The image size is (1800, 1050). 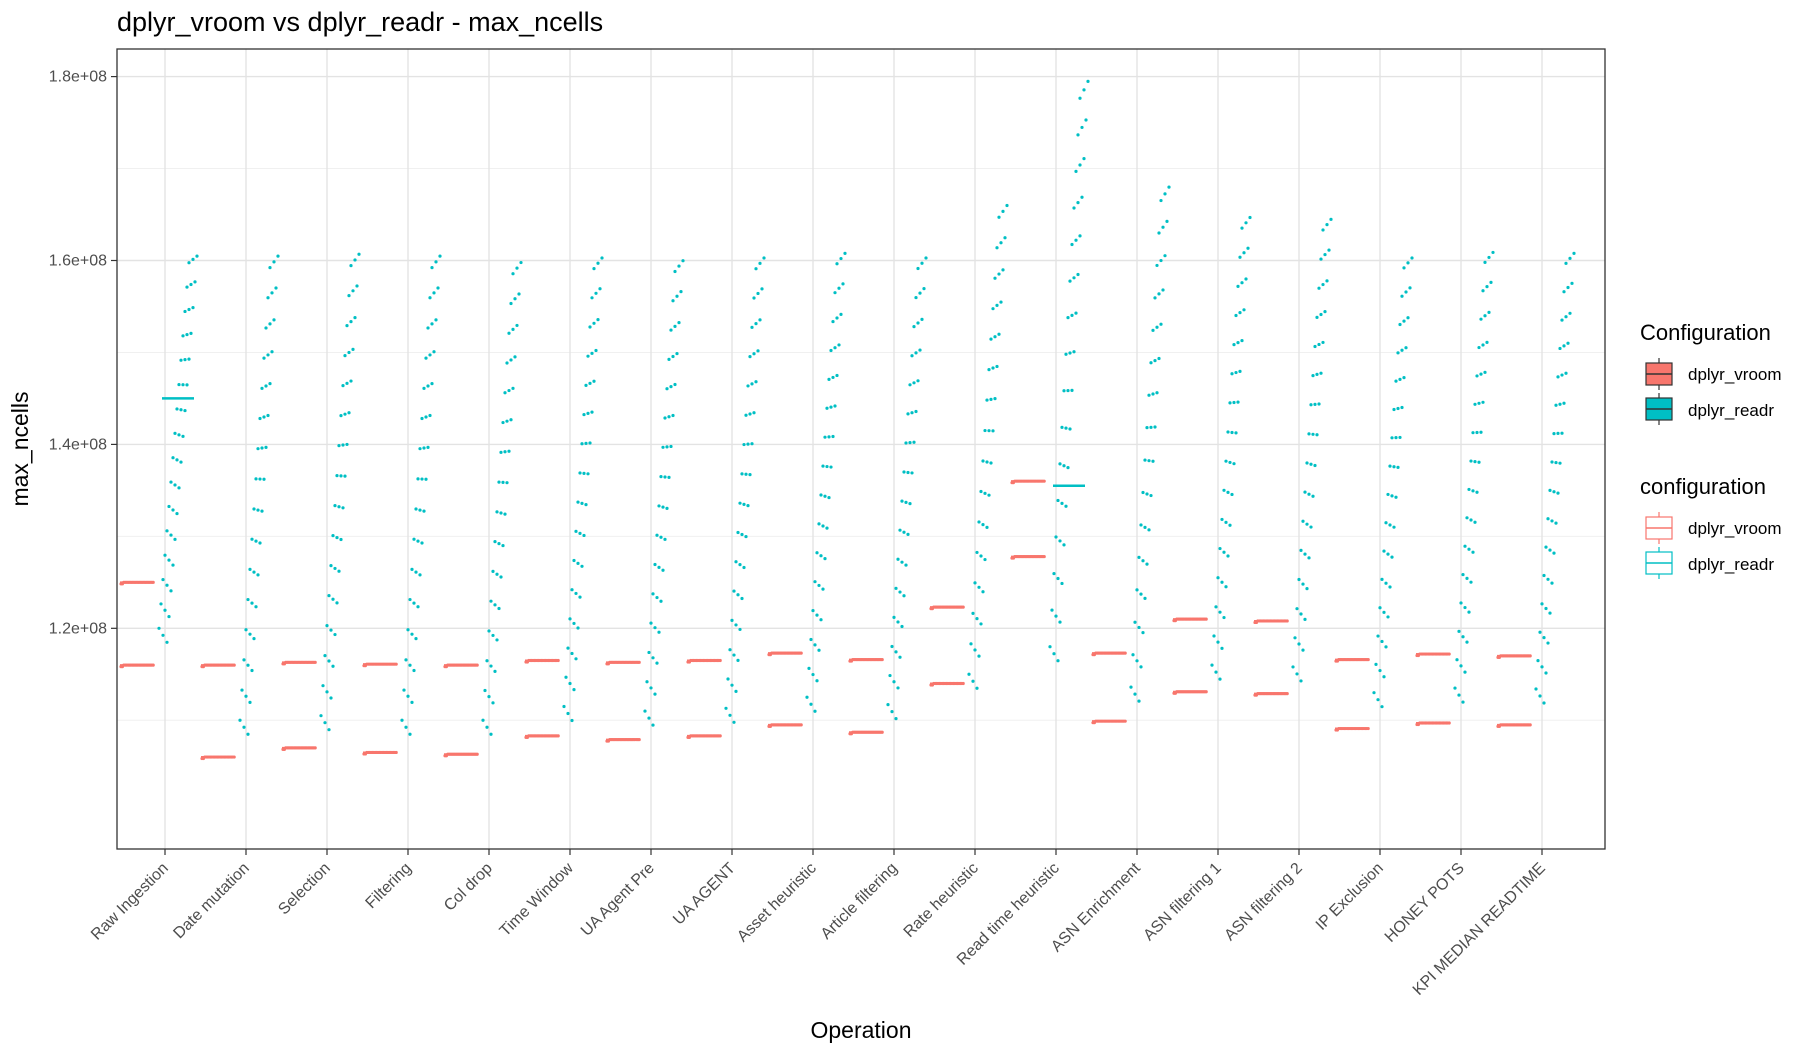 I want to click on x-tick-label: HONEY POTS, so click(x=1425, y=903).